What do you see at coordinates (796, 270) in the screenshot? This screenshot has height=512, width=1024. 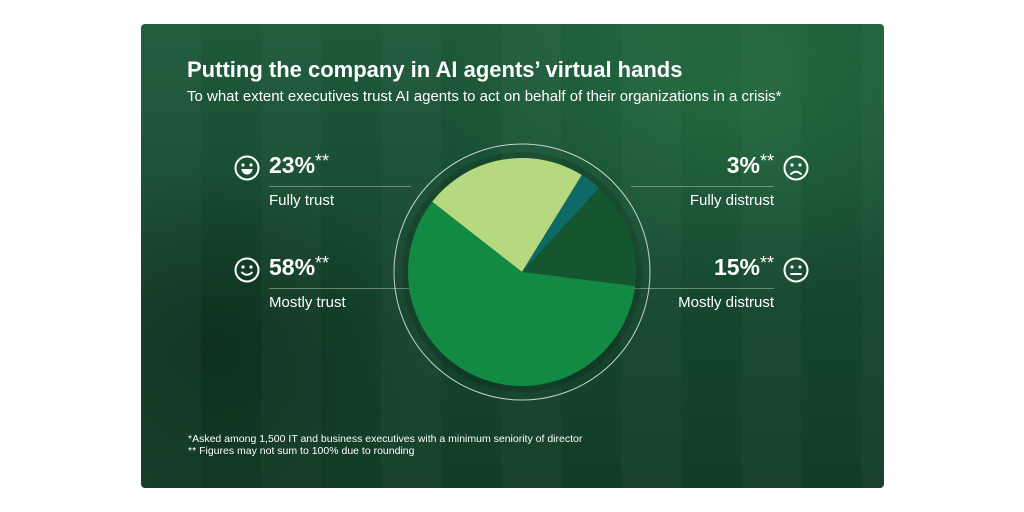 I see `neutral-face-icon` at bounding box center [796, 270].